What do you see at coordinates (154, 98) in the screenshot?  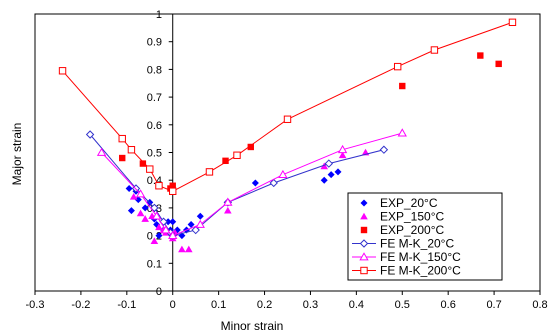 I see `y-tick-label: 0.7` at bounding box center [154, 98].